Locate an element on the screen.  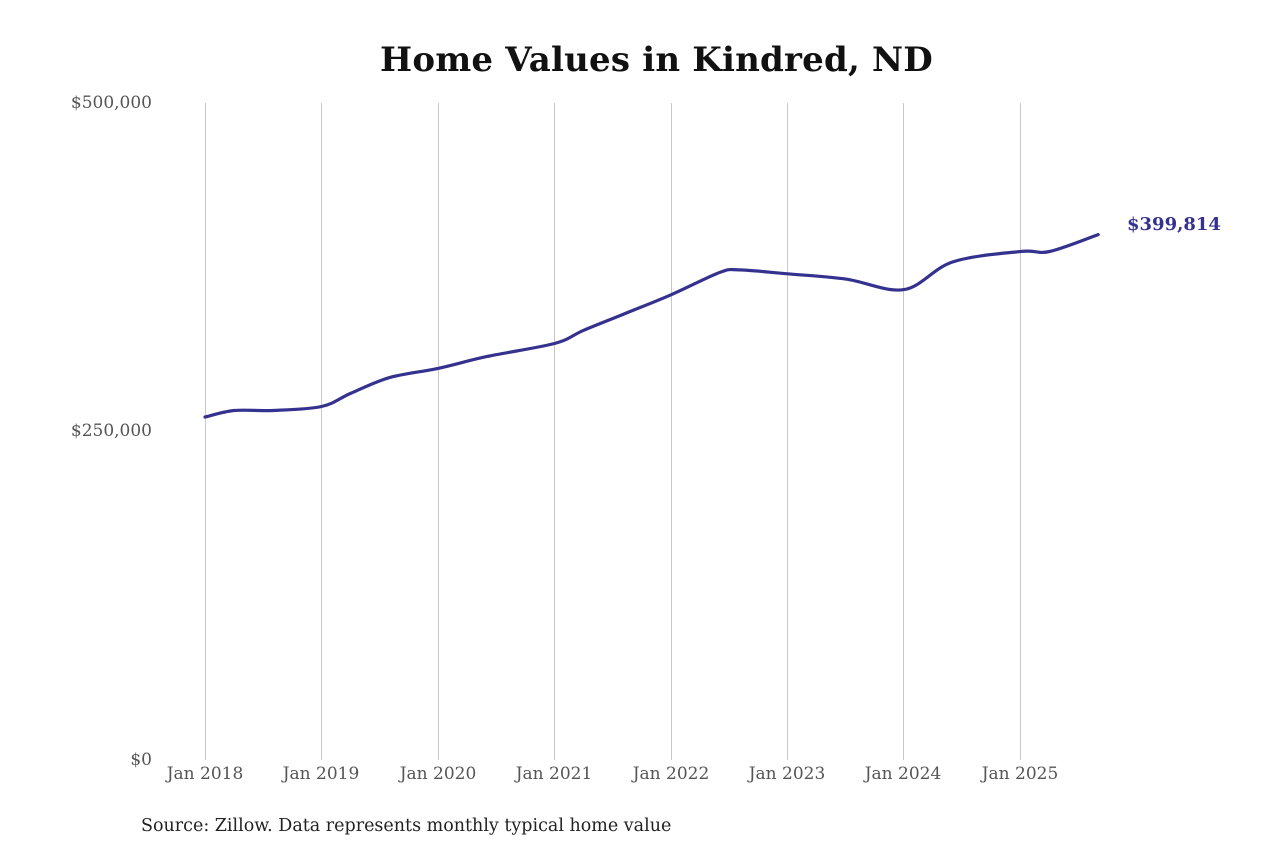
x-tick-2023: Jan 2023 is located at coordinates (787, 774).